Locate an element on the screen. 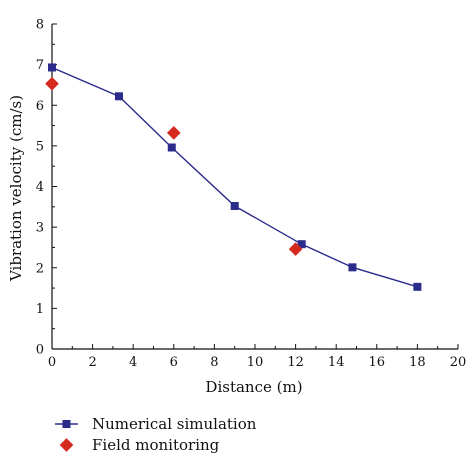 Image resolution: width=474 pixels, height=474 pixels. legend-label: Field monitoring is located at coordinates (156, 445).